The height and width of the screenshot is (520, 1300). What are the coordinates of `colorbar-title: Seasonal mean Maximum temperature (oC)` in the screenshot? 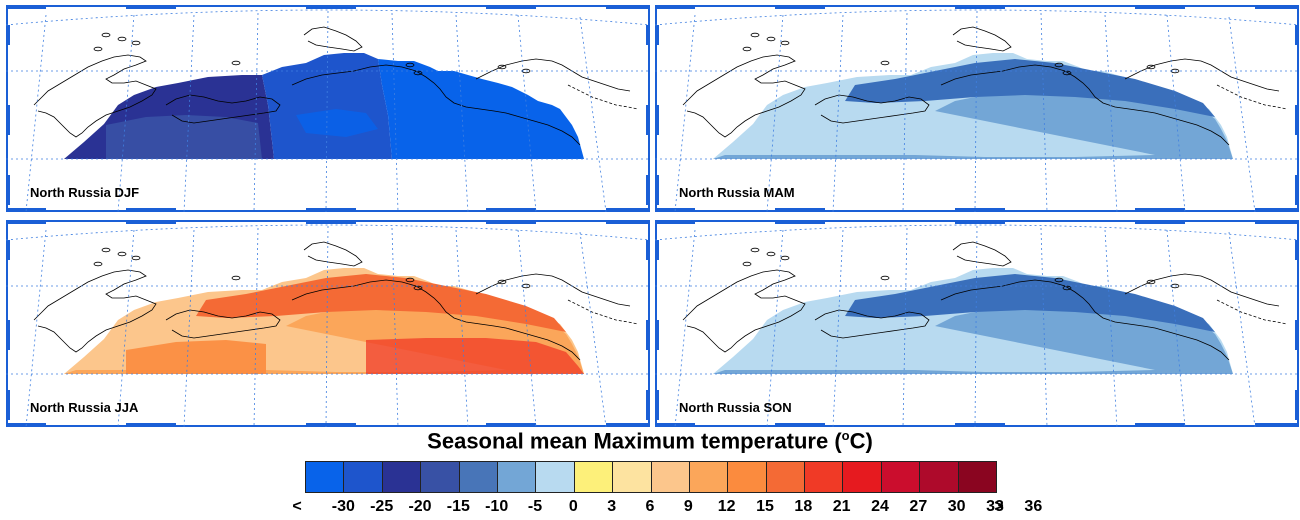 It's located at (650, 441).